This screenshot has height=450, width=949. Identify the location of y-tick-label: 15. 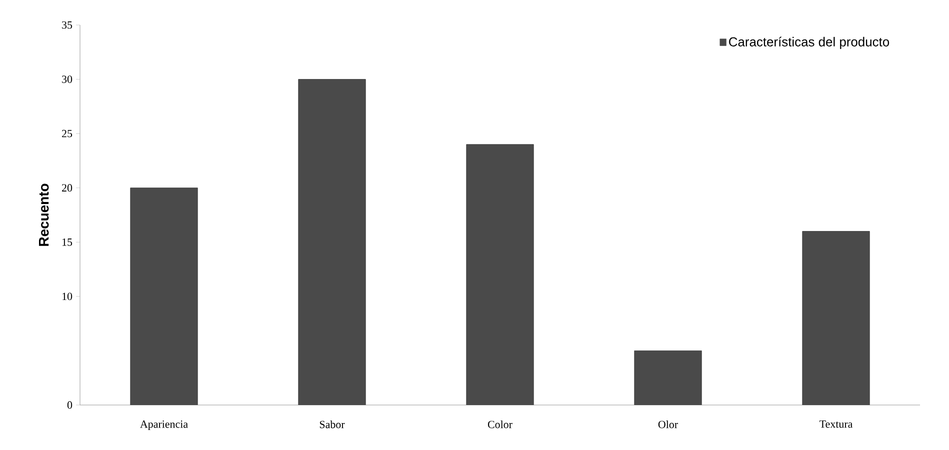
(67, 242).